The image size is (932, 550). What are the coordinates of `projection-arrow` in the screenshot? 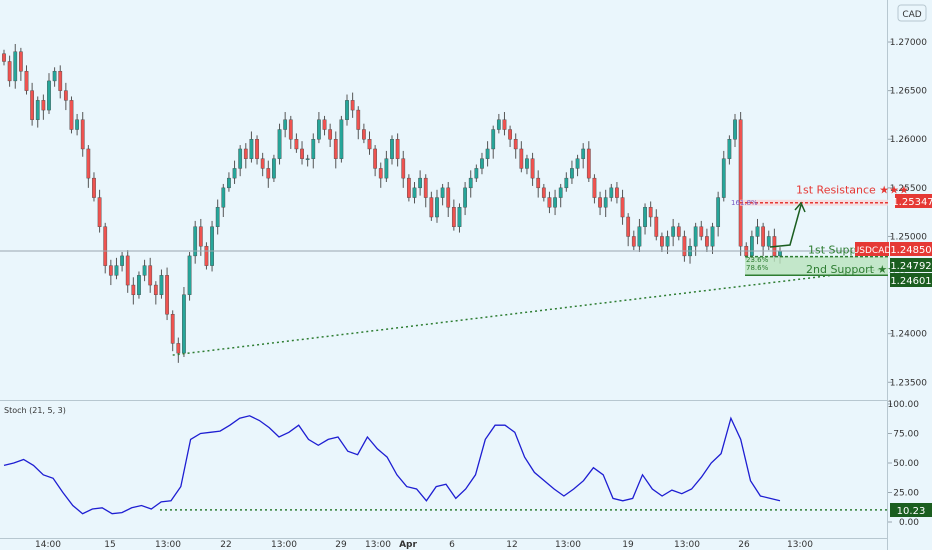 It's located at (785, 226).